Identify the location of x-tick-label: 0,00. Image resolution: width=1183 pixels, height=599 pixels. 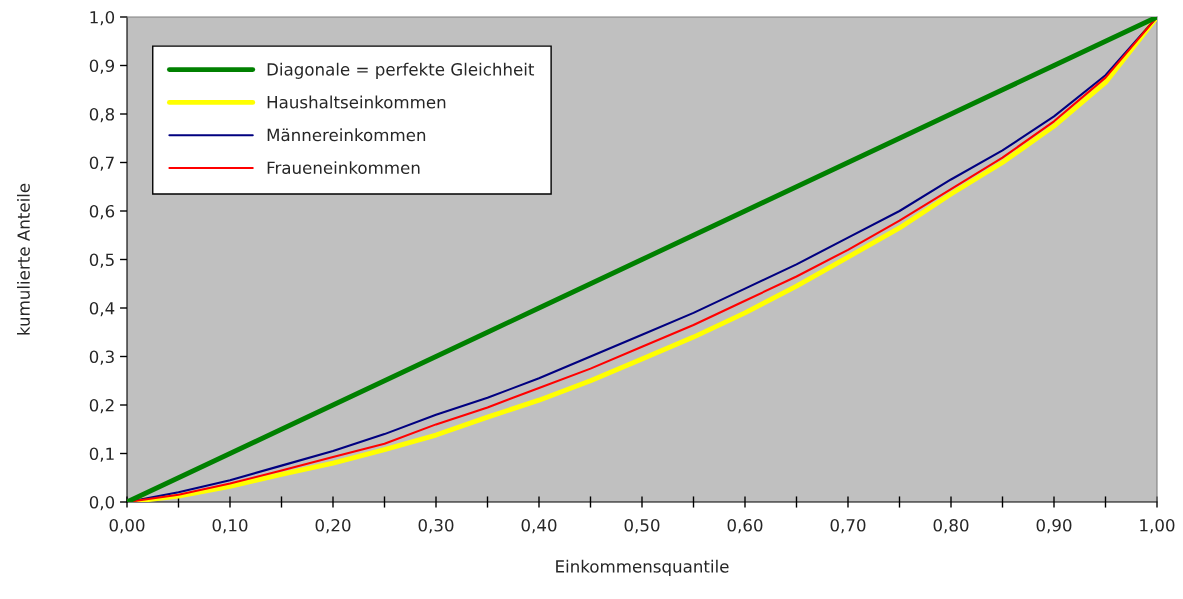
(127, 526).